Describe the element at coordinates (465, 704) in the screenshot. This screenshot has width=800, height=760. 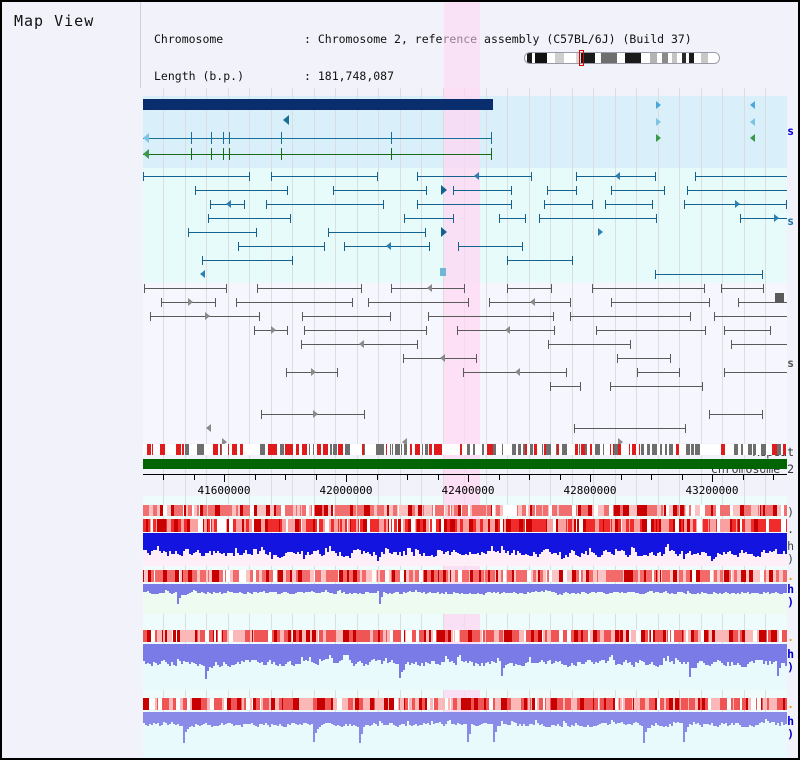
I see `jf1-b6-pol-trimmed-track` at that location.